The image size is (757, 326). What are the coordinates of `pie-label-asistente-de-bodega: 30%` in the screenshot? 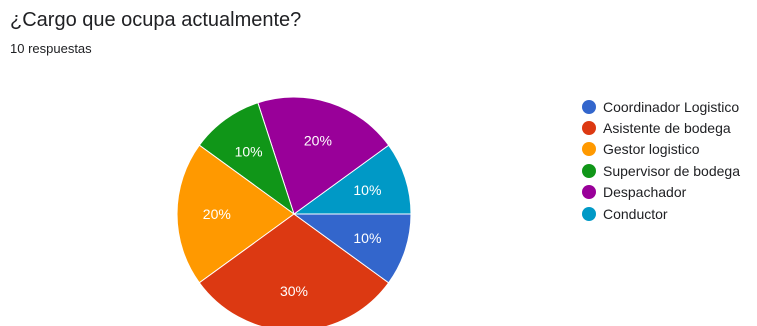 It's located at (294, 291).